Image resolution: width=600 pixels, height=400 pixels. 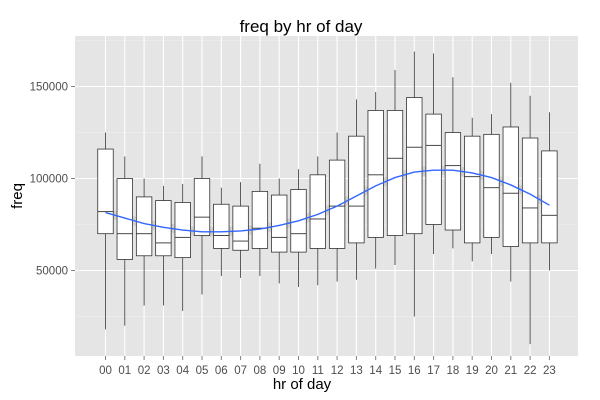 I want to click on x-tick-label: 02, so click(x=144, y=371).